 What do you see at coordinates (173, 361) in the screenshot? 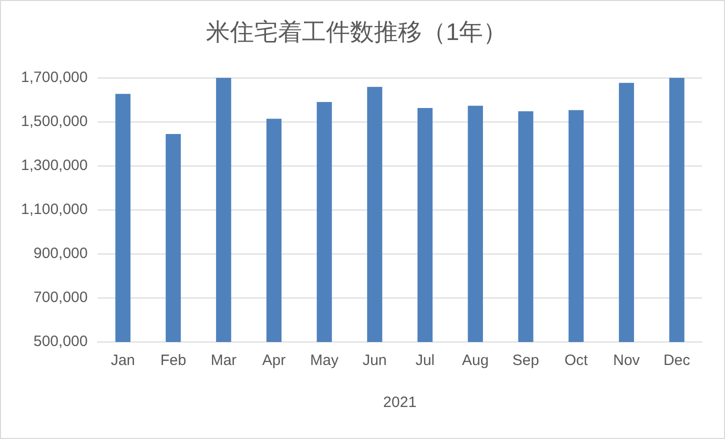
I see `x-tick-label: Feb` at bounding box center [173, 361].